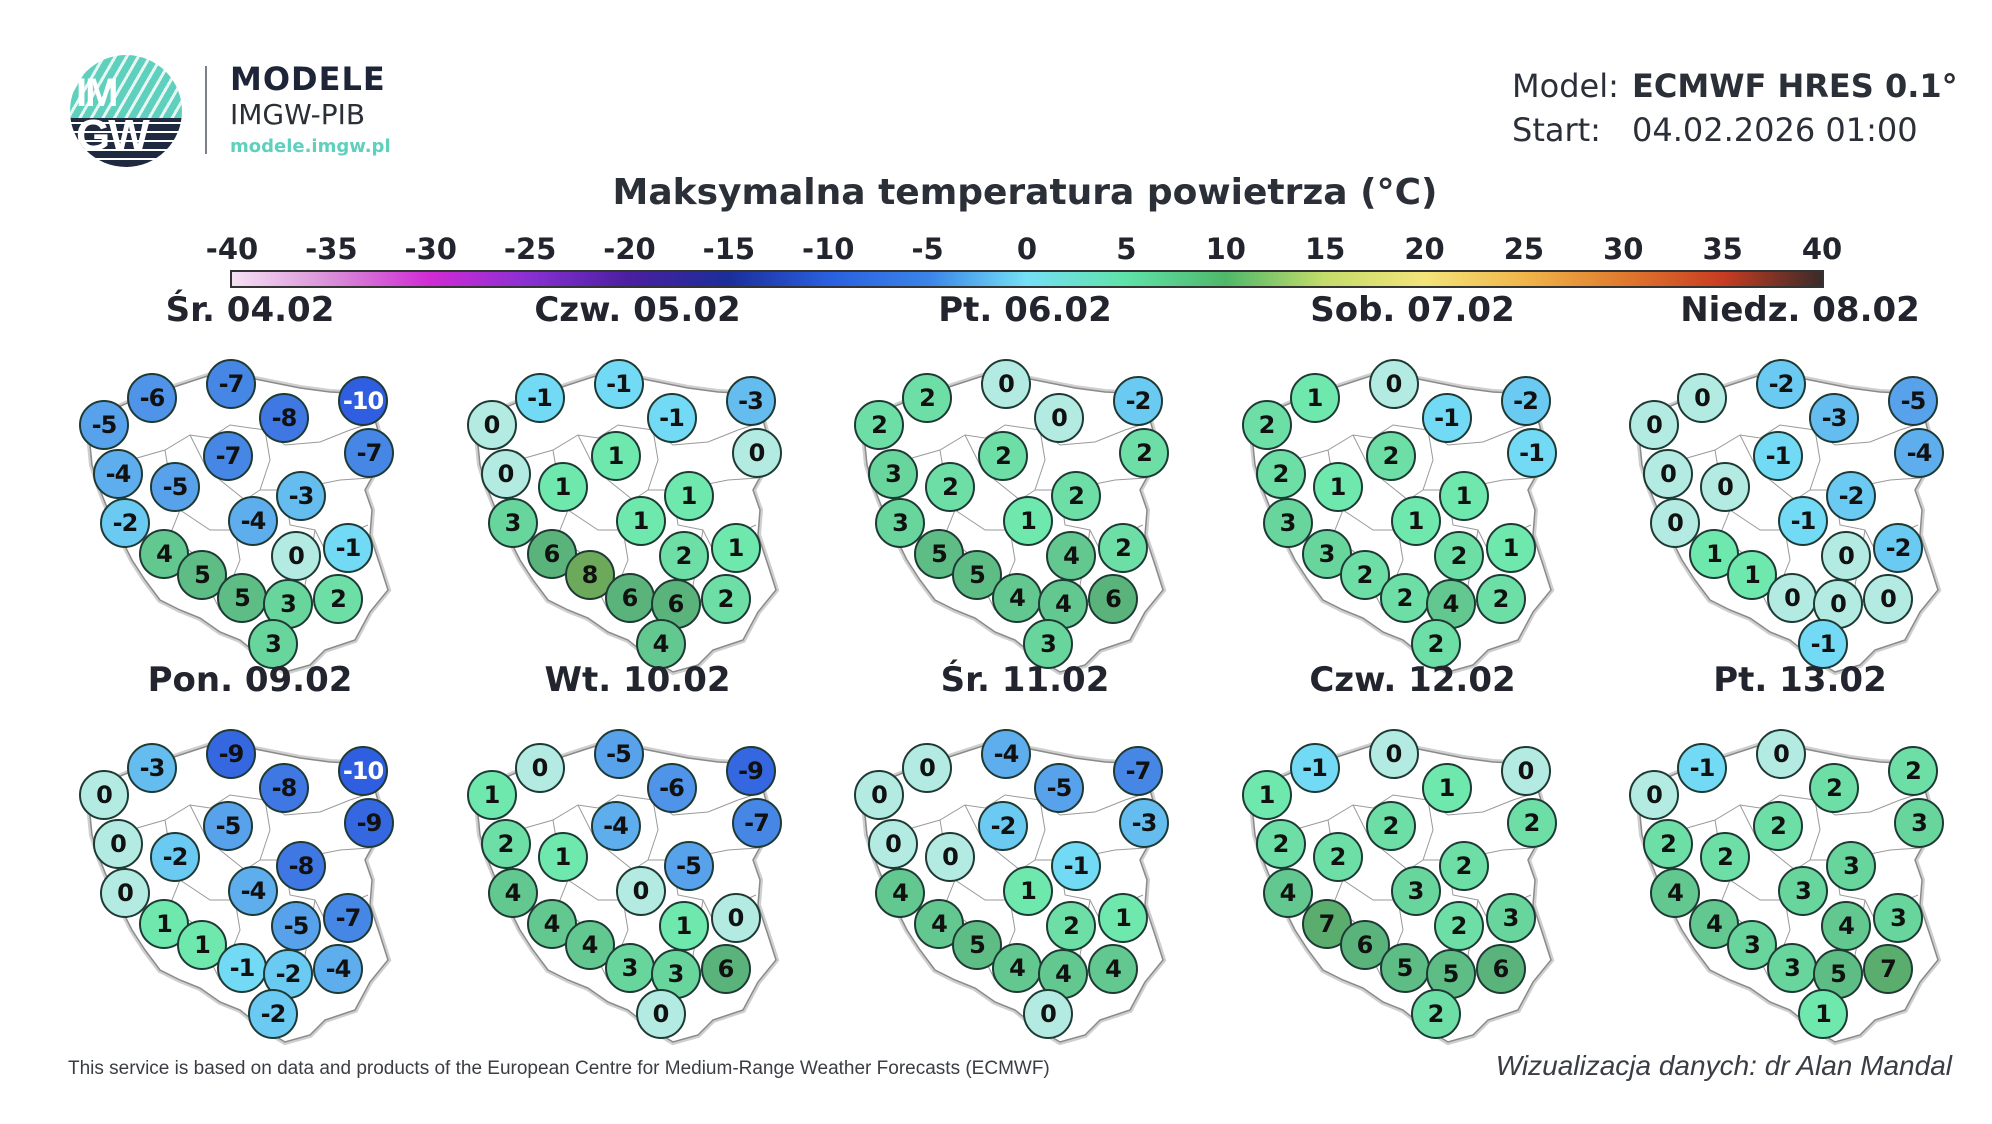 The height and width of the screenshot is (1124, 1992). I want to click on city-temperature-marker: -6, so click(152, 398).